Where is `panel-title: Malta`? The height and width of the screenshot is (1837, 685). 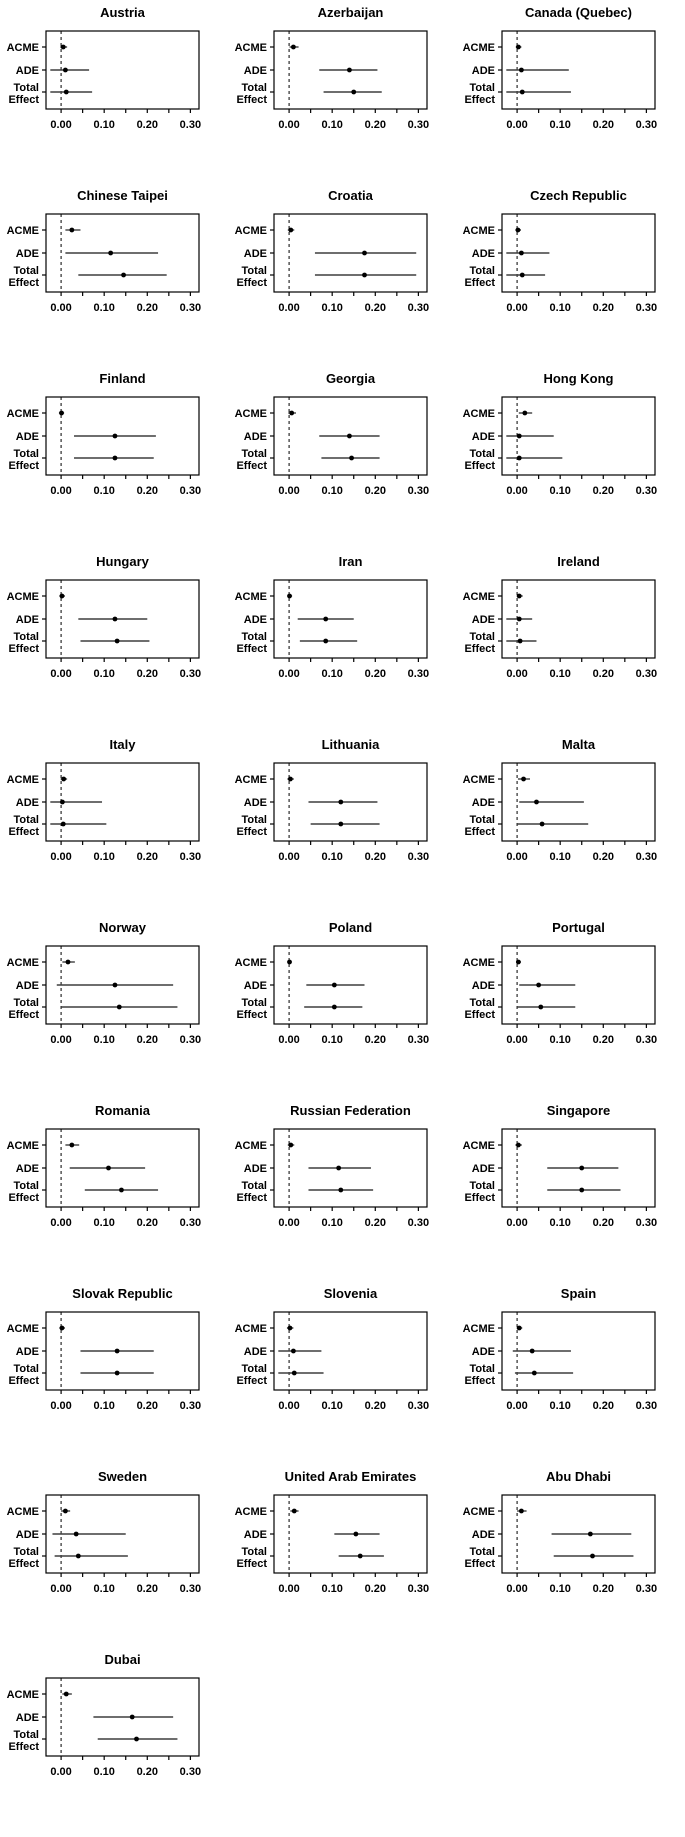 panel-title: Malta is located at coordinates (579, 744).